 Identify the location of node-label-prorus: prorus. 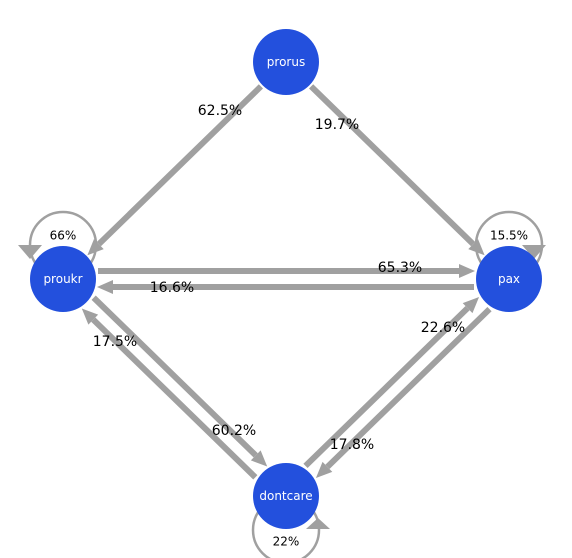
(286, 62).